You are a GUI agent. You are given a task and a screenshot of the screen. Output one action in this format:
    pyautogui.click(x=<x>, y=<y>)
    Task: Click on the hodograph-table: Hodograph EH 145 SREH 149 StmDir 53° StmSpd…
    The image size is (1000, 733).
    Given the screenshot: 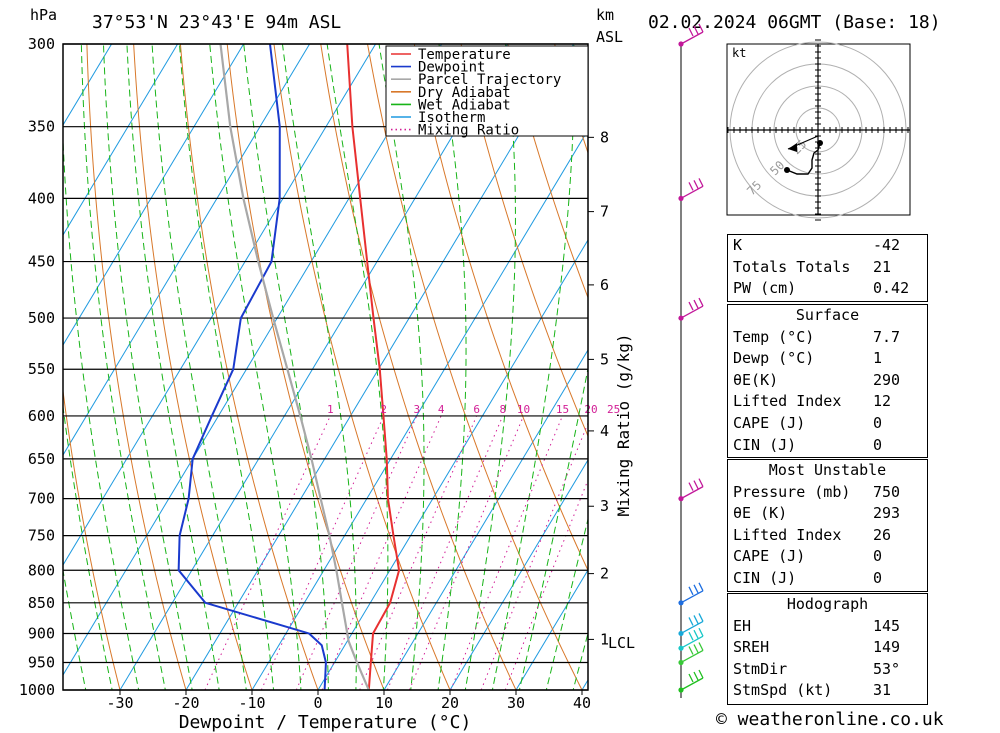 What is the action you would take?
    pyautogui.click(x=827, y=649)
    